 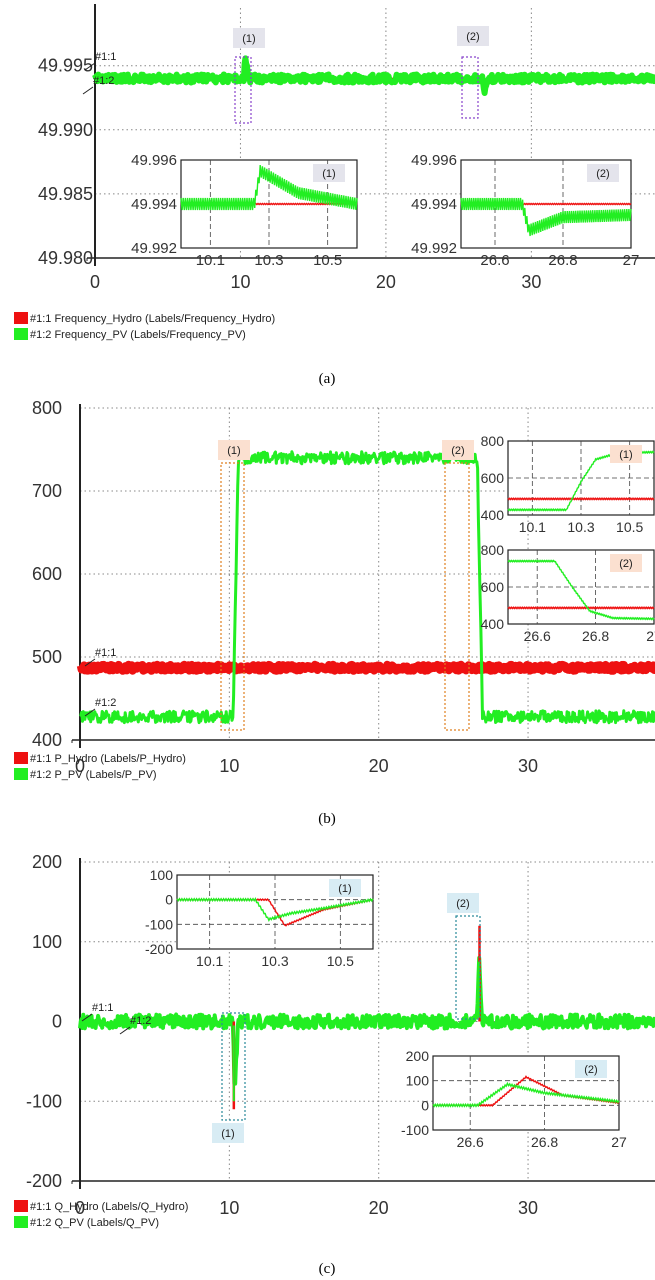 I want to click on legend-label: #1:1 P_Hydro (Labels/P_Hydro), so click(x=108, y=759).